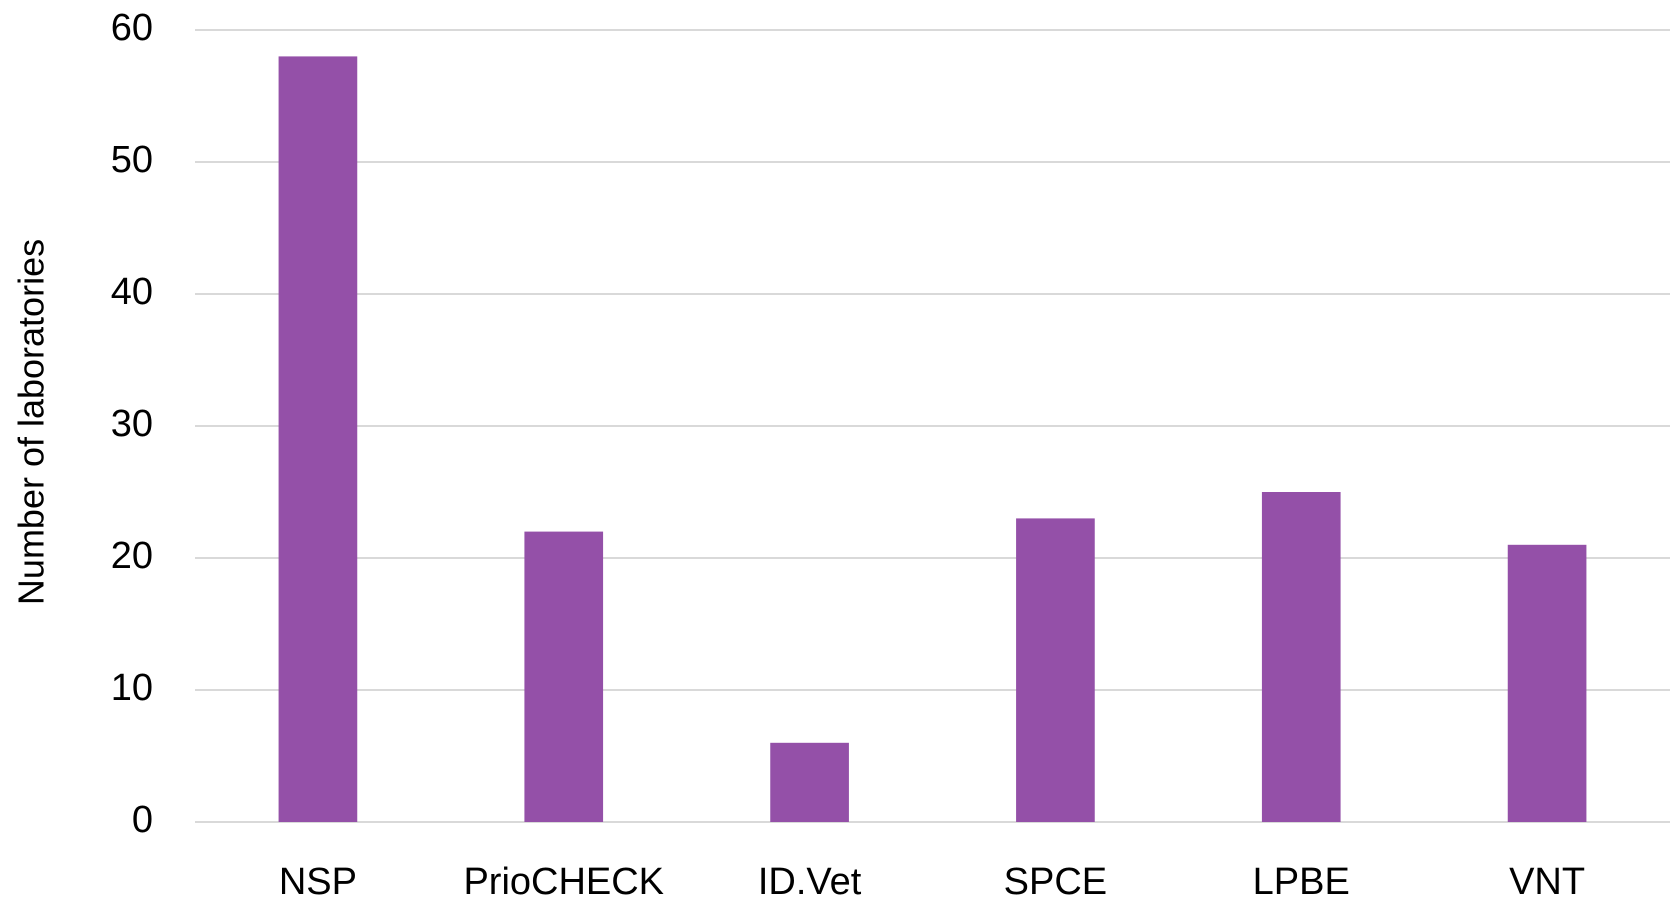  I want to click on x-tick-label: ID.Vet, so click(810, 882).